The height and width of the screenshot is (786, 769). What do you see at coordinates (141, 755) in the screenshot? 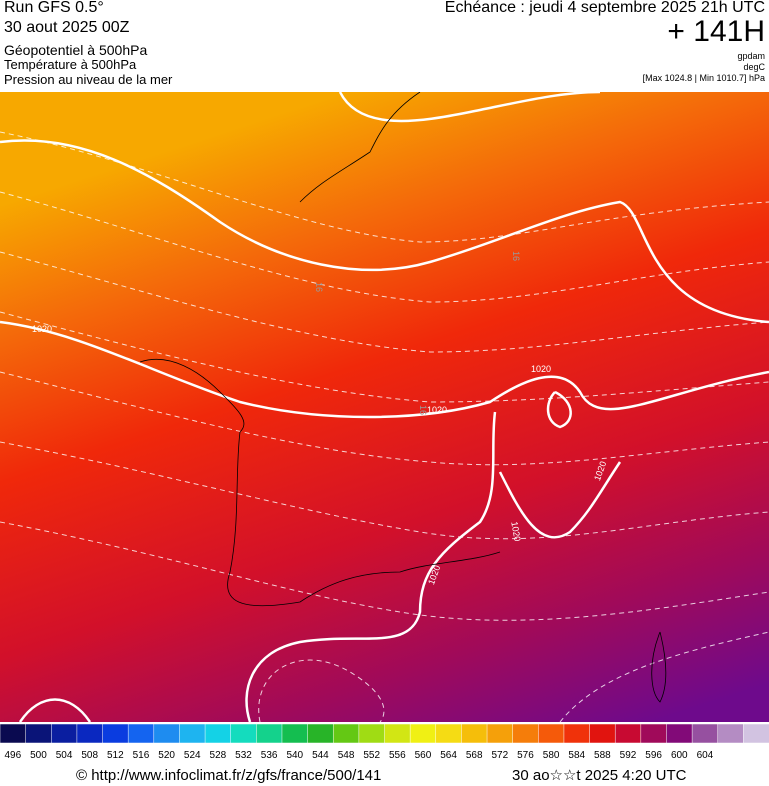
I see `colorbar-label: 516` at bounding box center [141, 755].